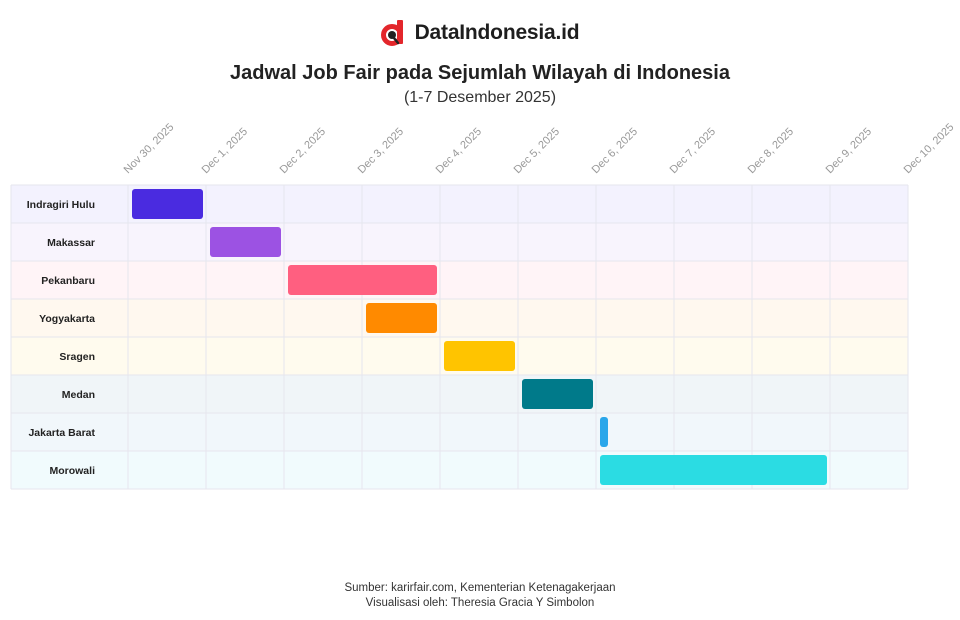 The image size is (960, 620). Describe the element at coordinates (381, 151) in the screenshot. I see `x-tick-label: Dec 3, 2025` at that location.